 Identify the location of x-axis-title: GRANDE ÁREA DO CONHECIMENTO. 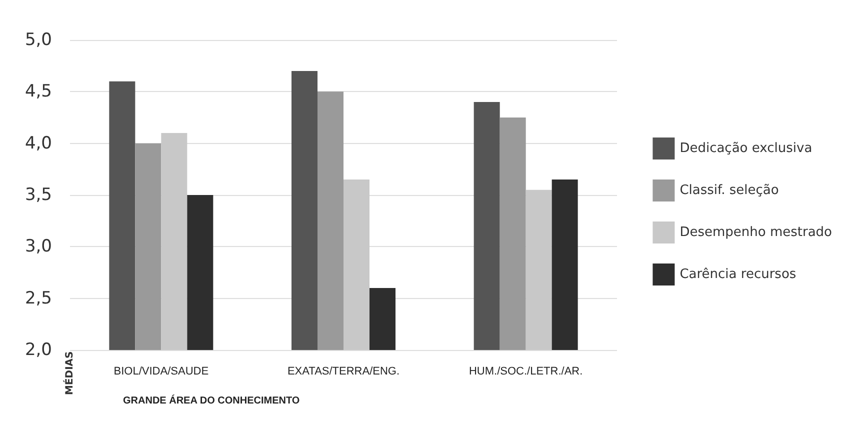
(211, 400).